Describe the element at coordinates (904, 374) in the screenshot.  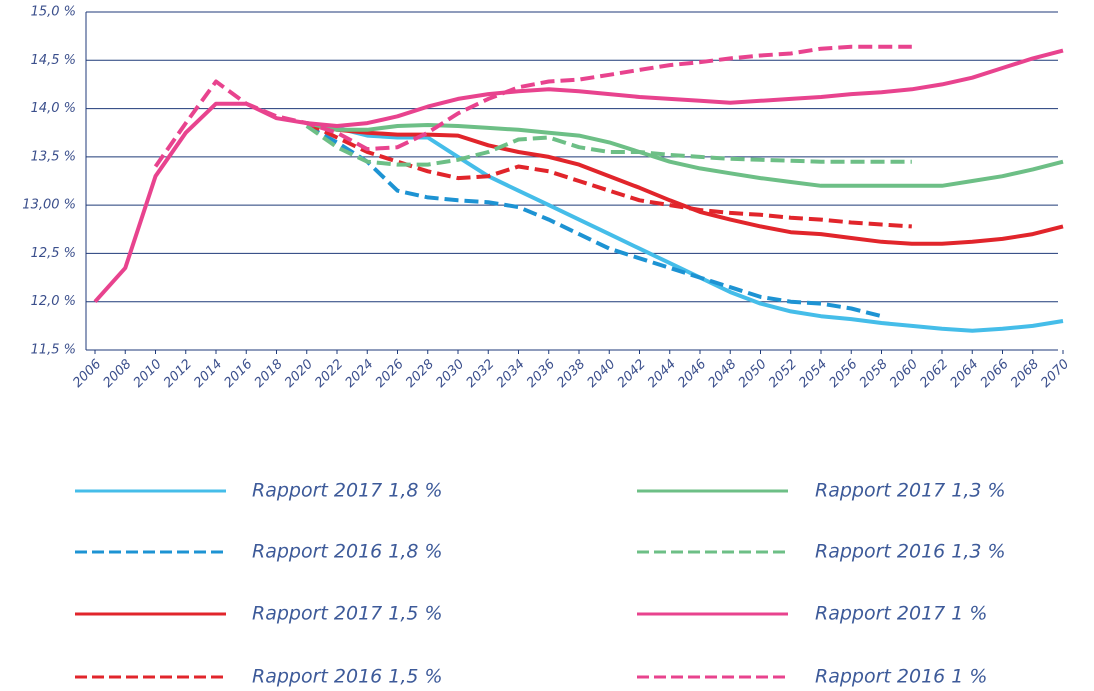
I see `x-tick-label: 2060` at that location.